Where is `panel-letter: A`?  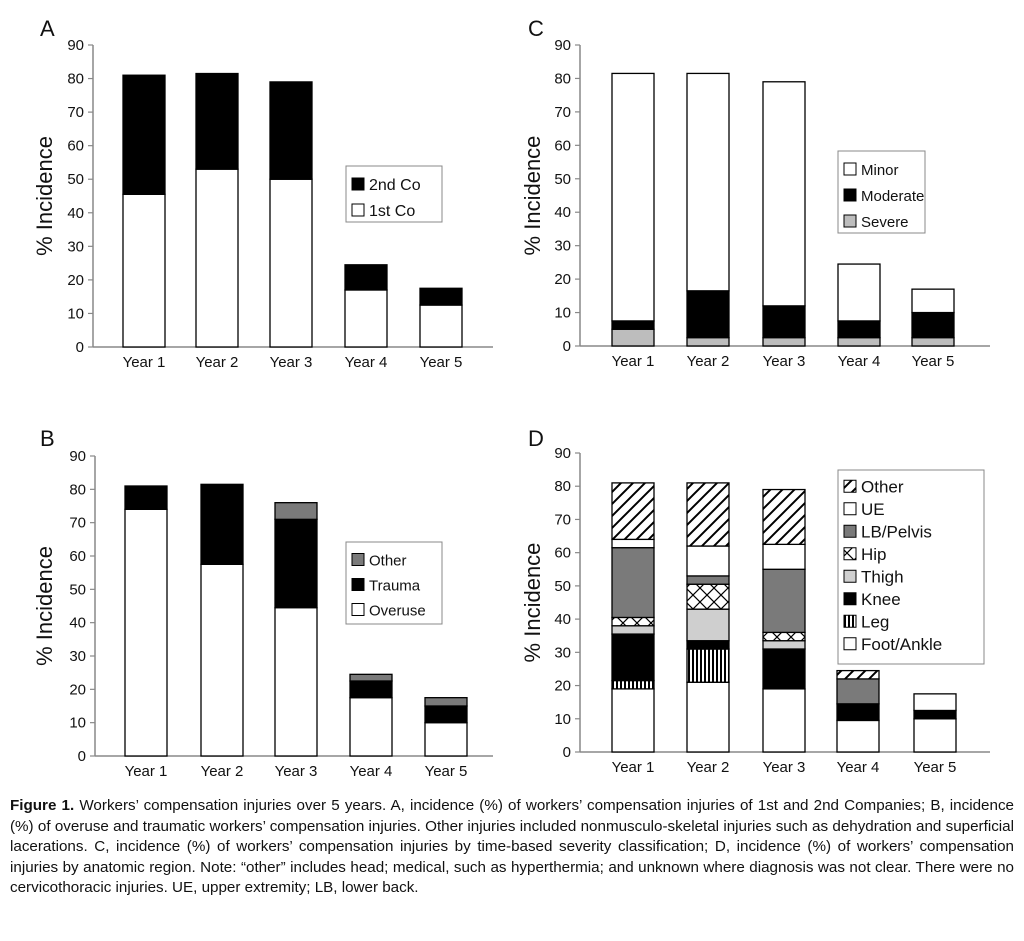
panel-letter: A is located at coordinates (47, 28).